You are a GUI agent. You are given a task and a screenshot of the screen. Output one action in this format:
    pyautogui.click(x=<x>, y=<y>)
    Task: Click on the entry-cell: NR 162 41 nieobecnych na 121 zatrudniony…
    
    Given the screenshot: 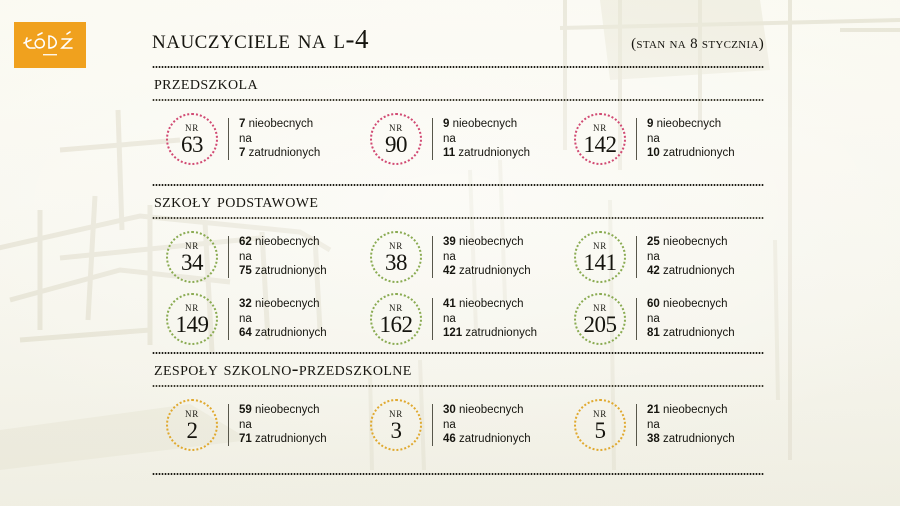 What is the action you would take?
    pyautogui.click(x=458, y=319)
    